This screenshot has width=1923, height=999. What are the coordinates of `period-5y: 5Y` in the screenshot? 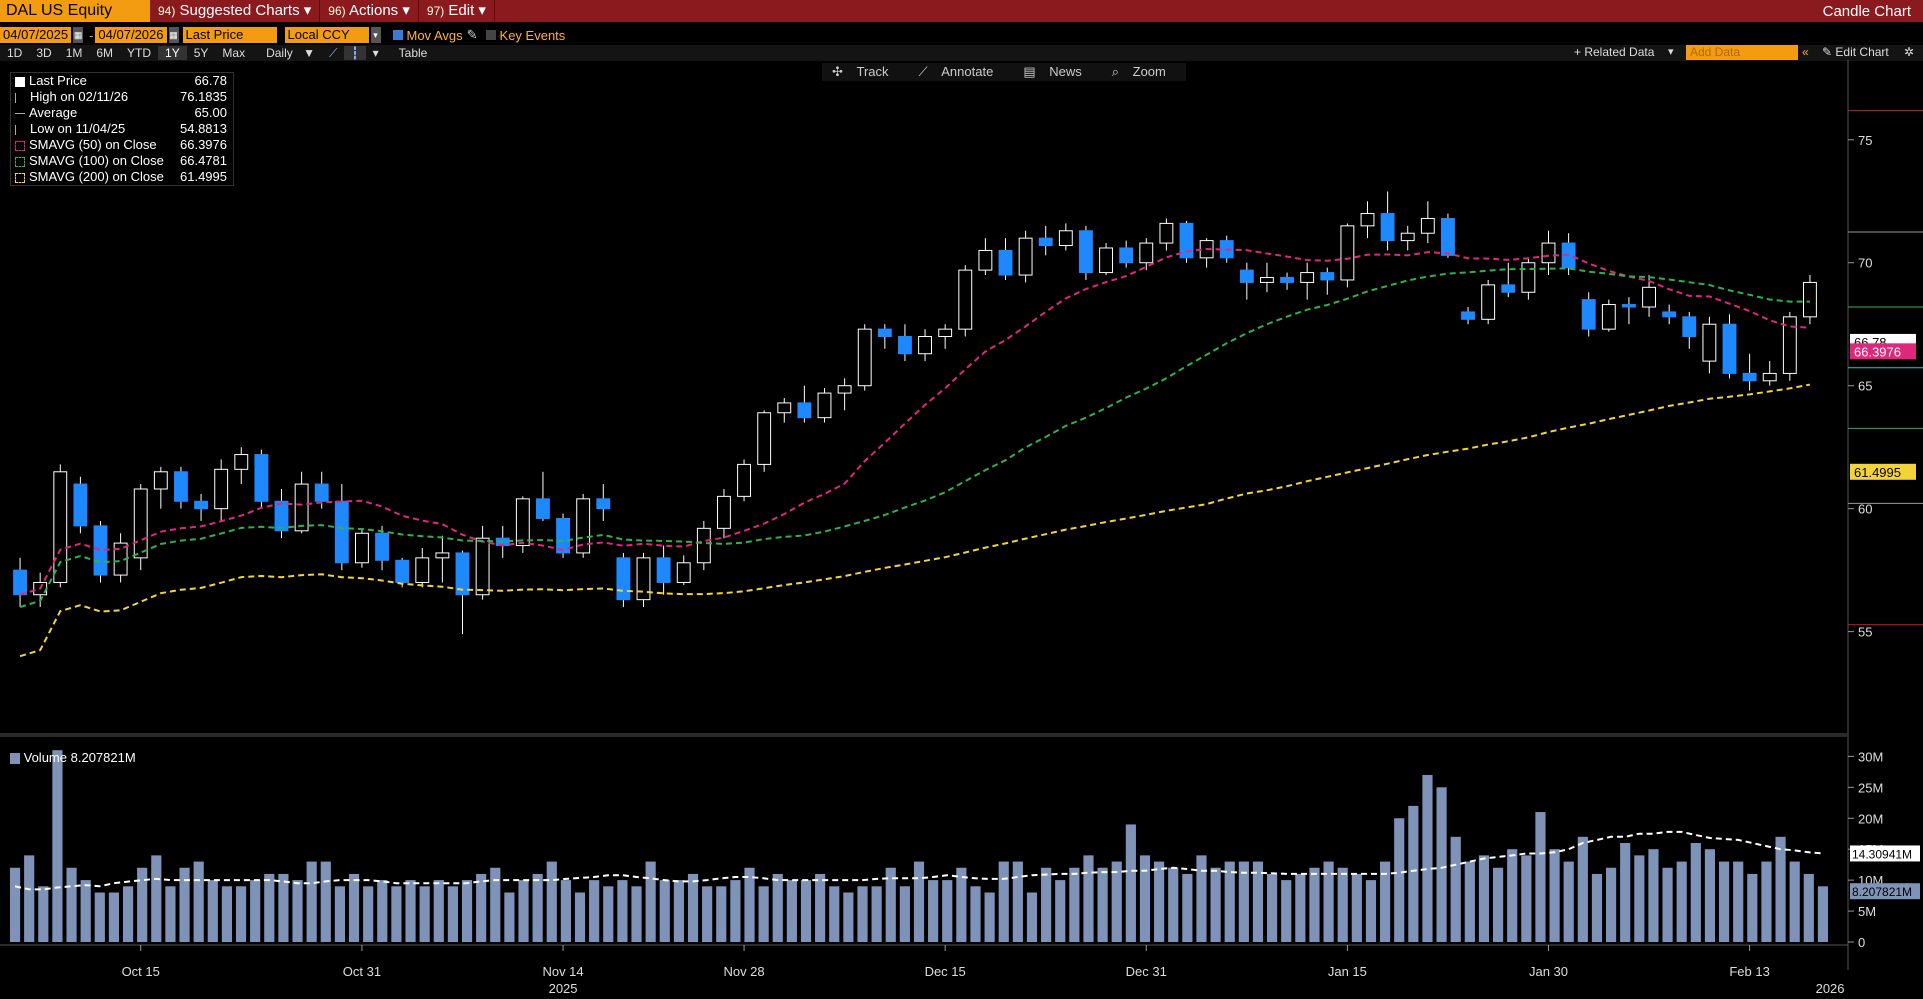 It's located at (201, 53).